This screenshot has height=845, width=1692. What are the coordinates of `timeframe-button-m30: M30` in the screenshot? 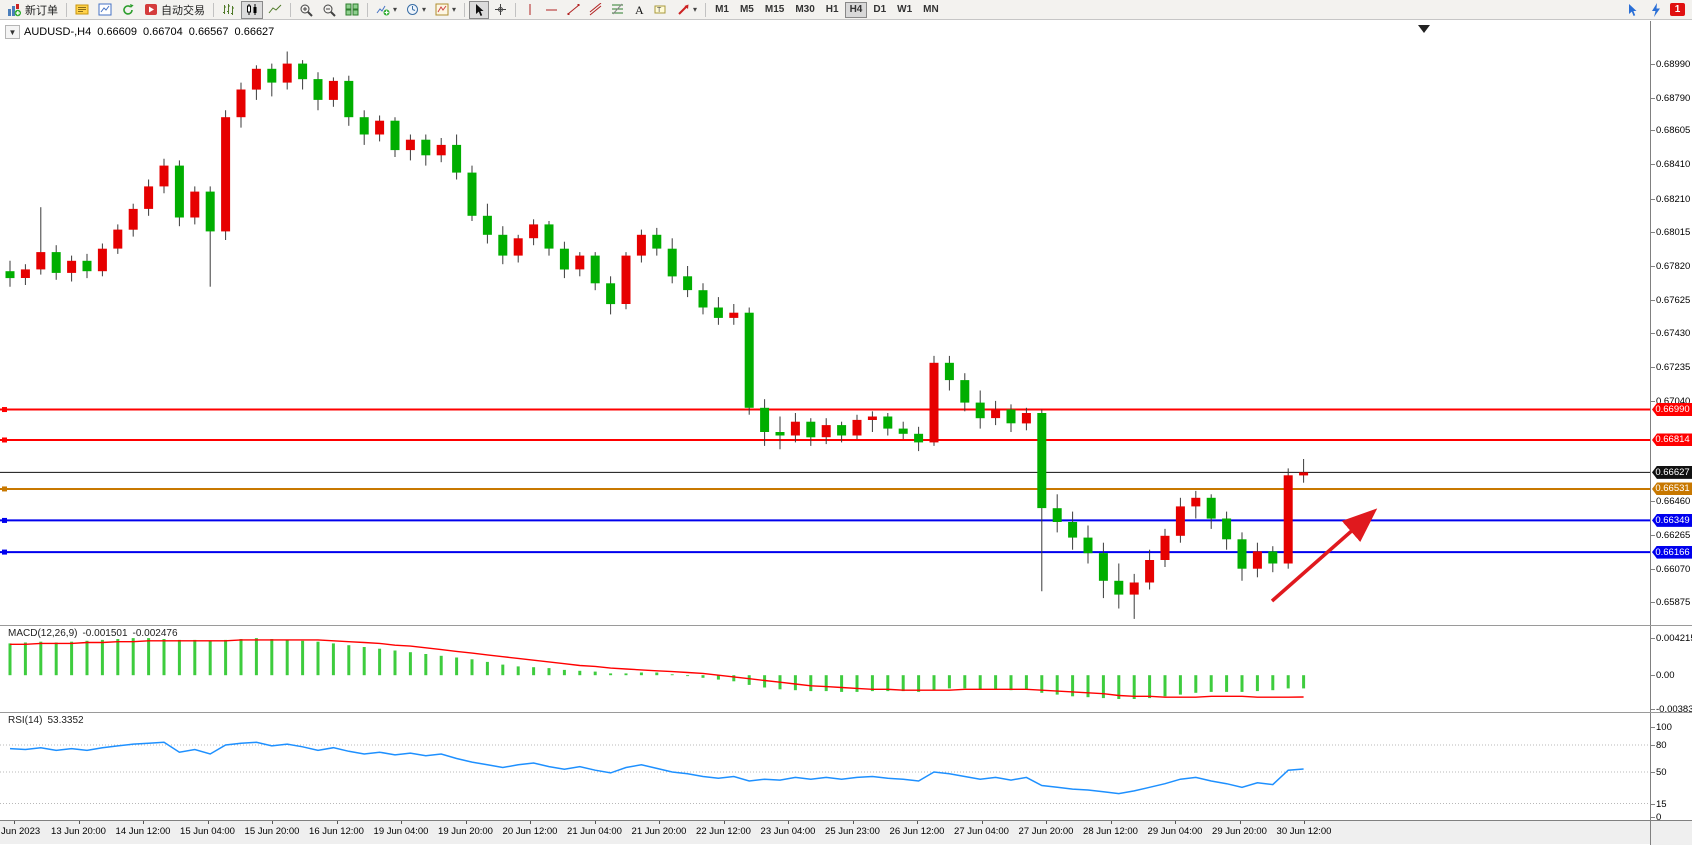 It's located at (804, 10).